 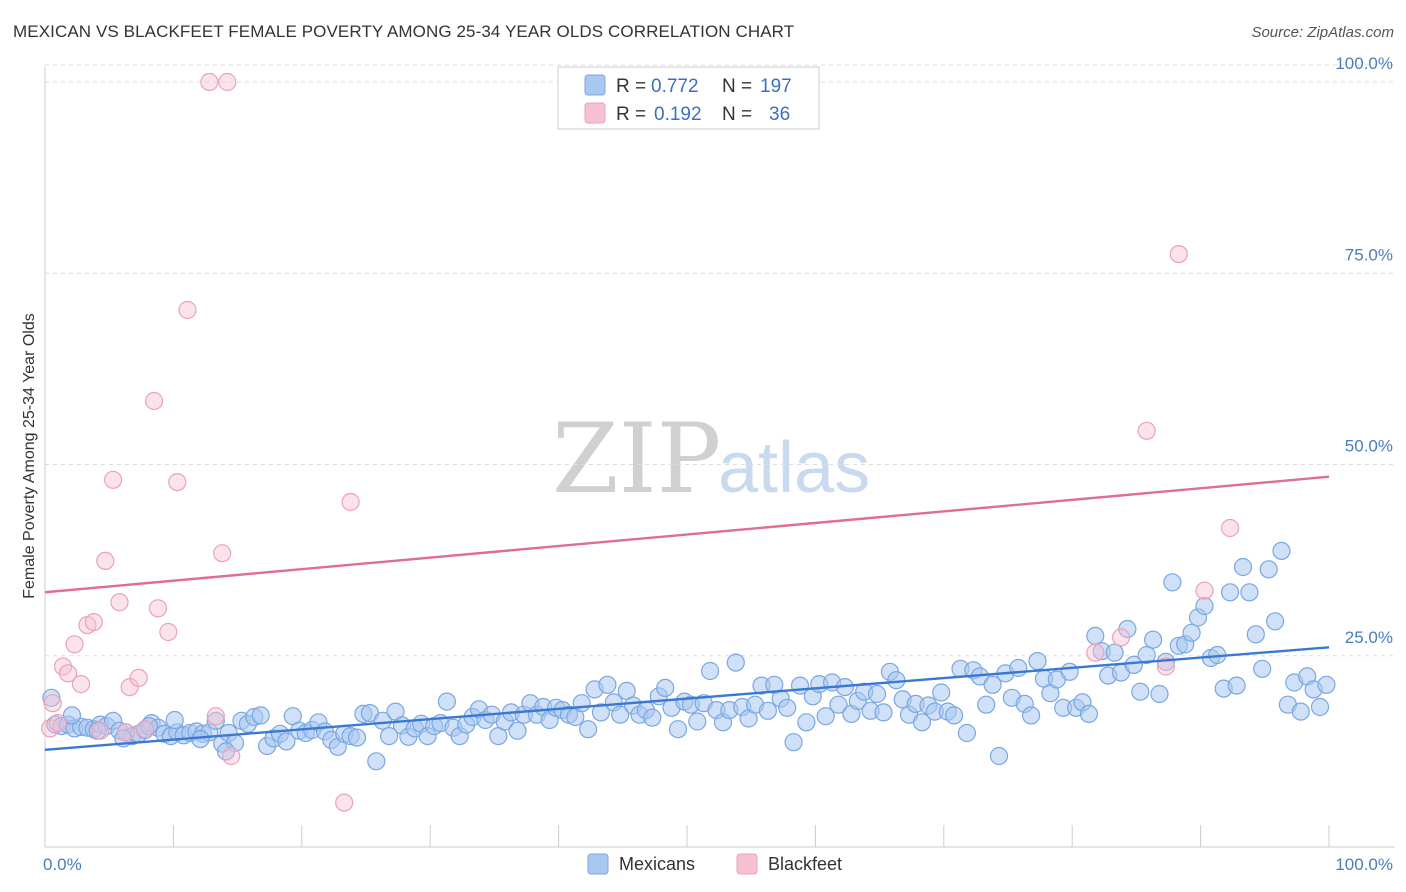 What do you see at coordinates (776, 86) in the screenshot?
I see `legend-n-value-1: 197` at bounding box center [776, 86].